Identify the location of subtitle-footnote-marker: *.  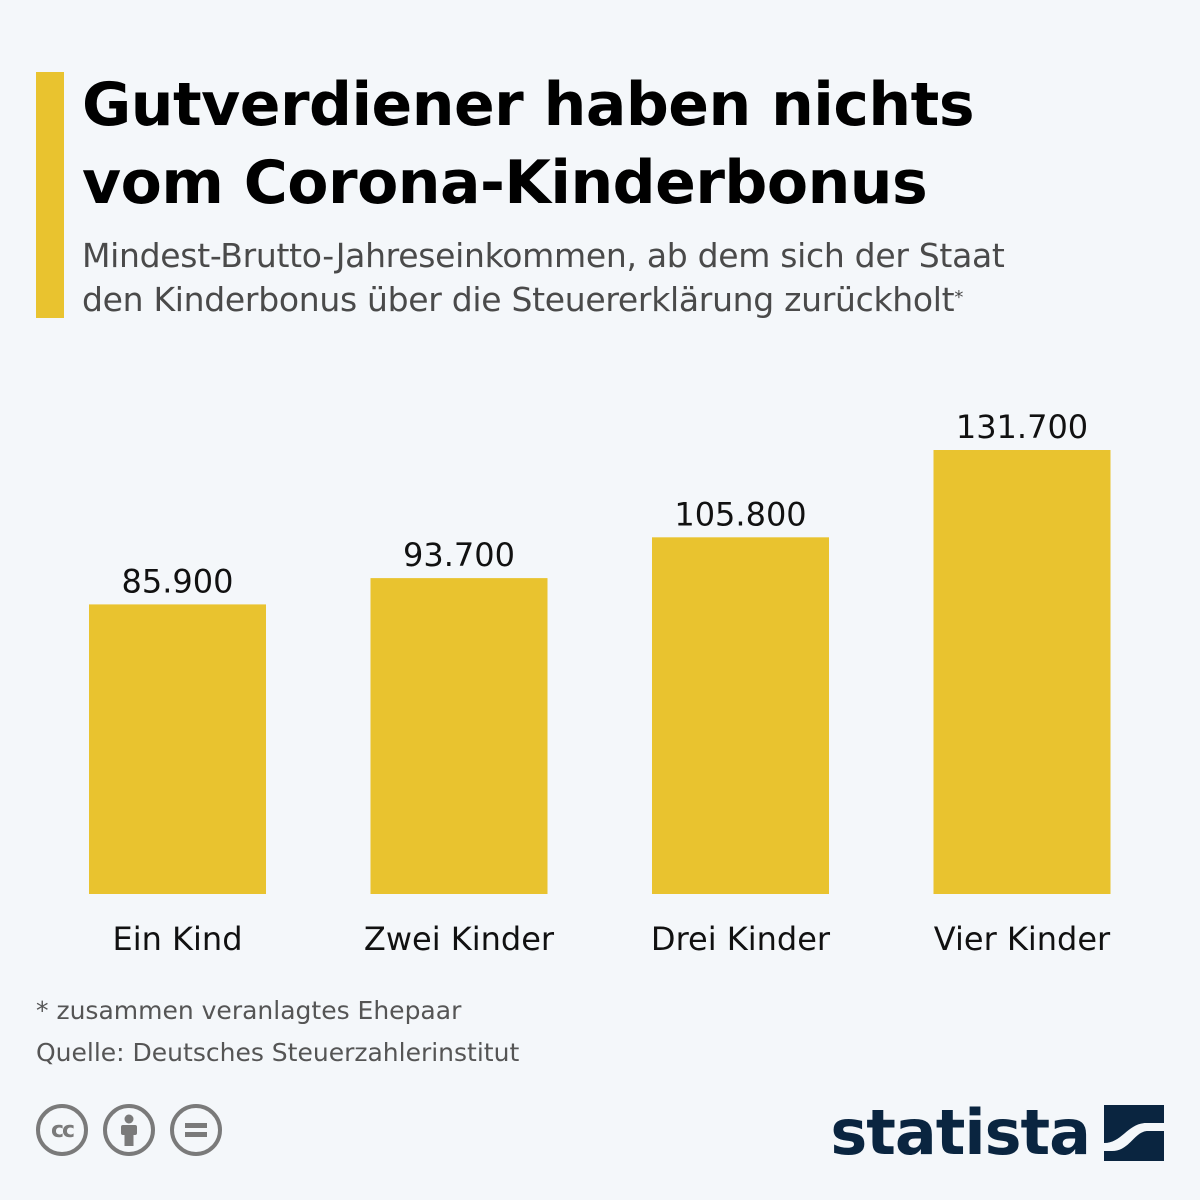
(959, 297).